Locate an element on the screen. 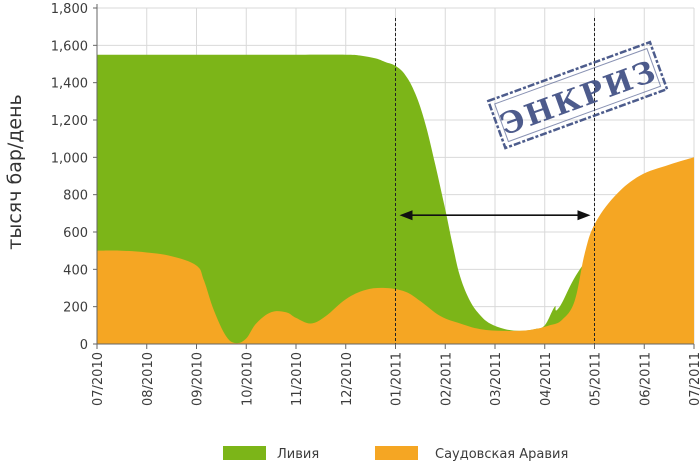 The height and width of the screenshot is (464, 700). x-tick-label-11: 06/2011 is located at coordinates (645, 379).